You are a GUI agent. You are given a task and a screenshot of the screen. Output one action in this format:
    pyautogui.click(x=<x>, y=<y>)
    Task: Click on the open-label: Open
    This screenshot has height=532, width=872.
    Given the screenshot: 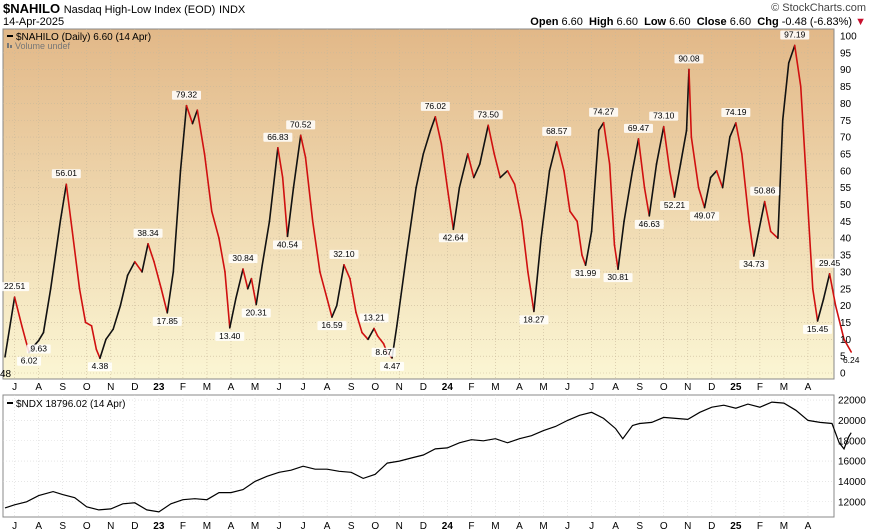 What is the action you would take?
    pyautogui.click(x=544, y=22)
    